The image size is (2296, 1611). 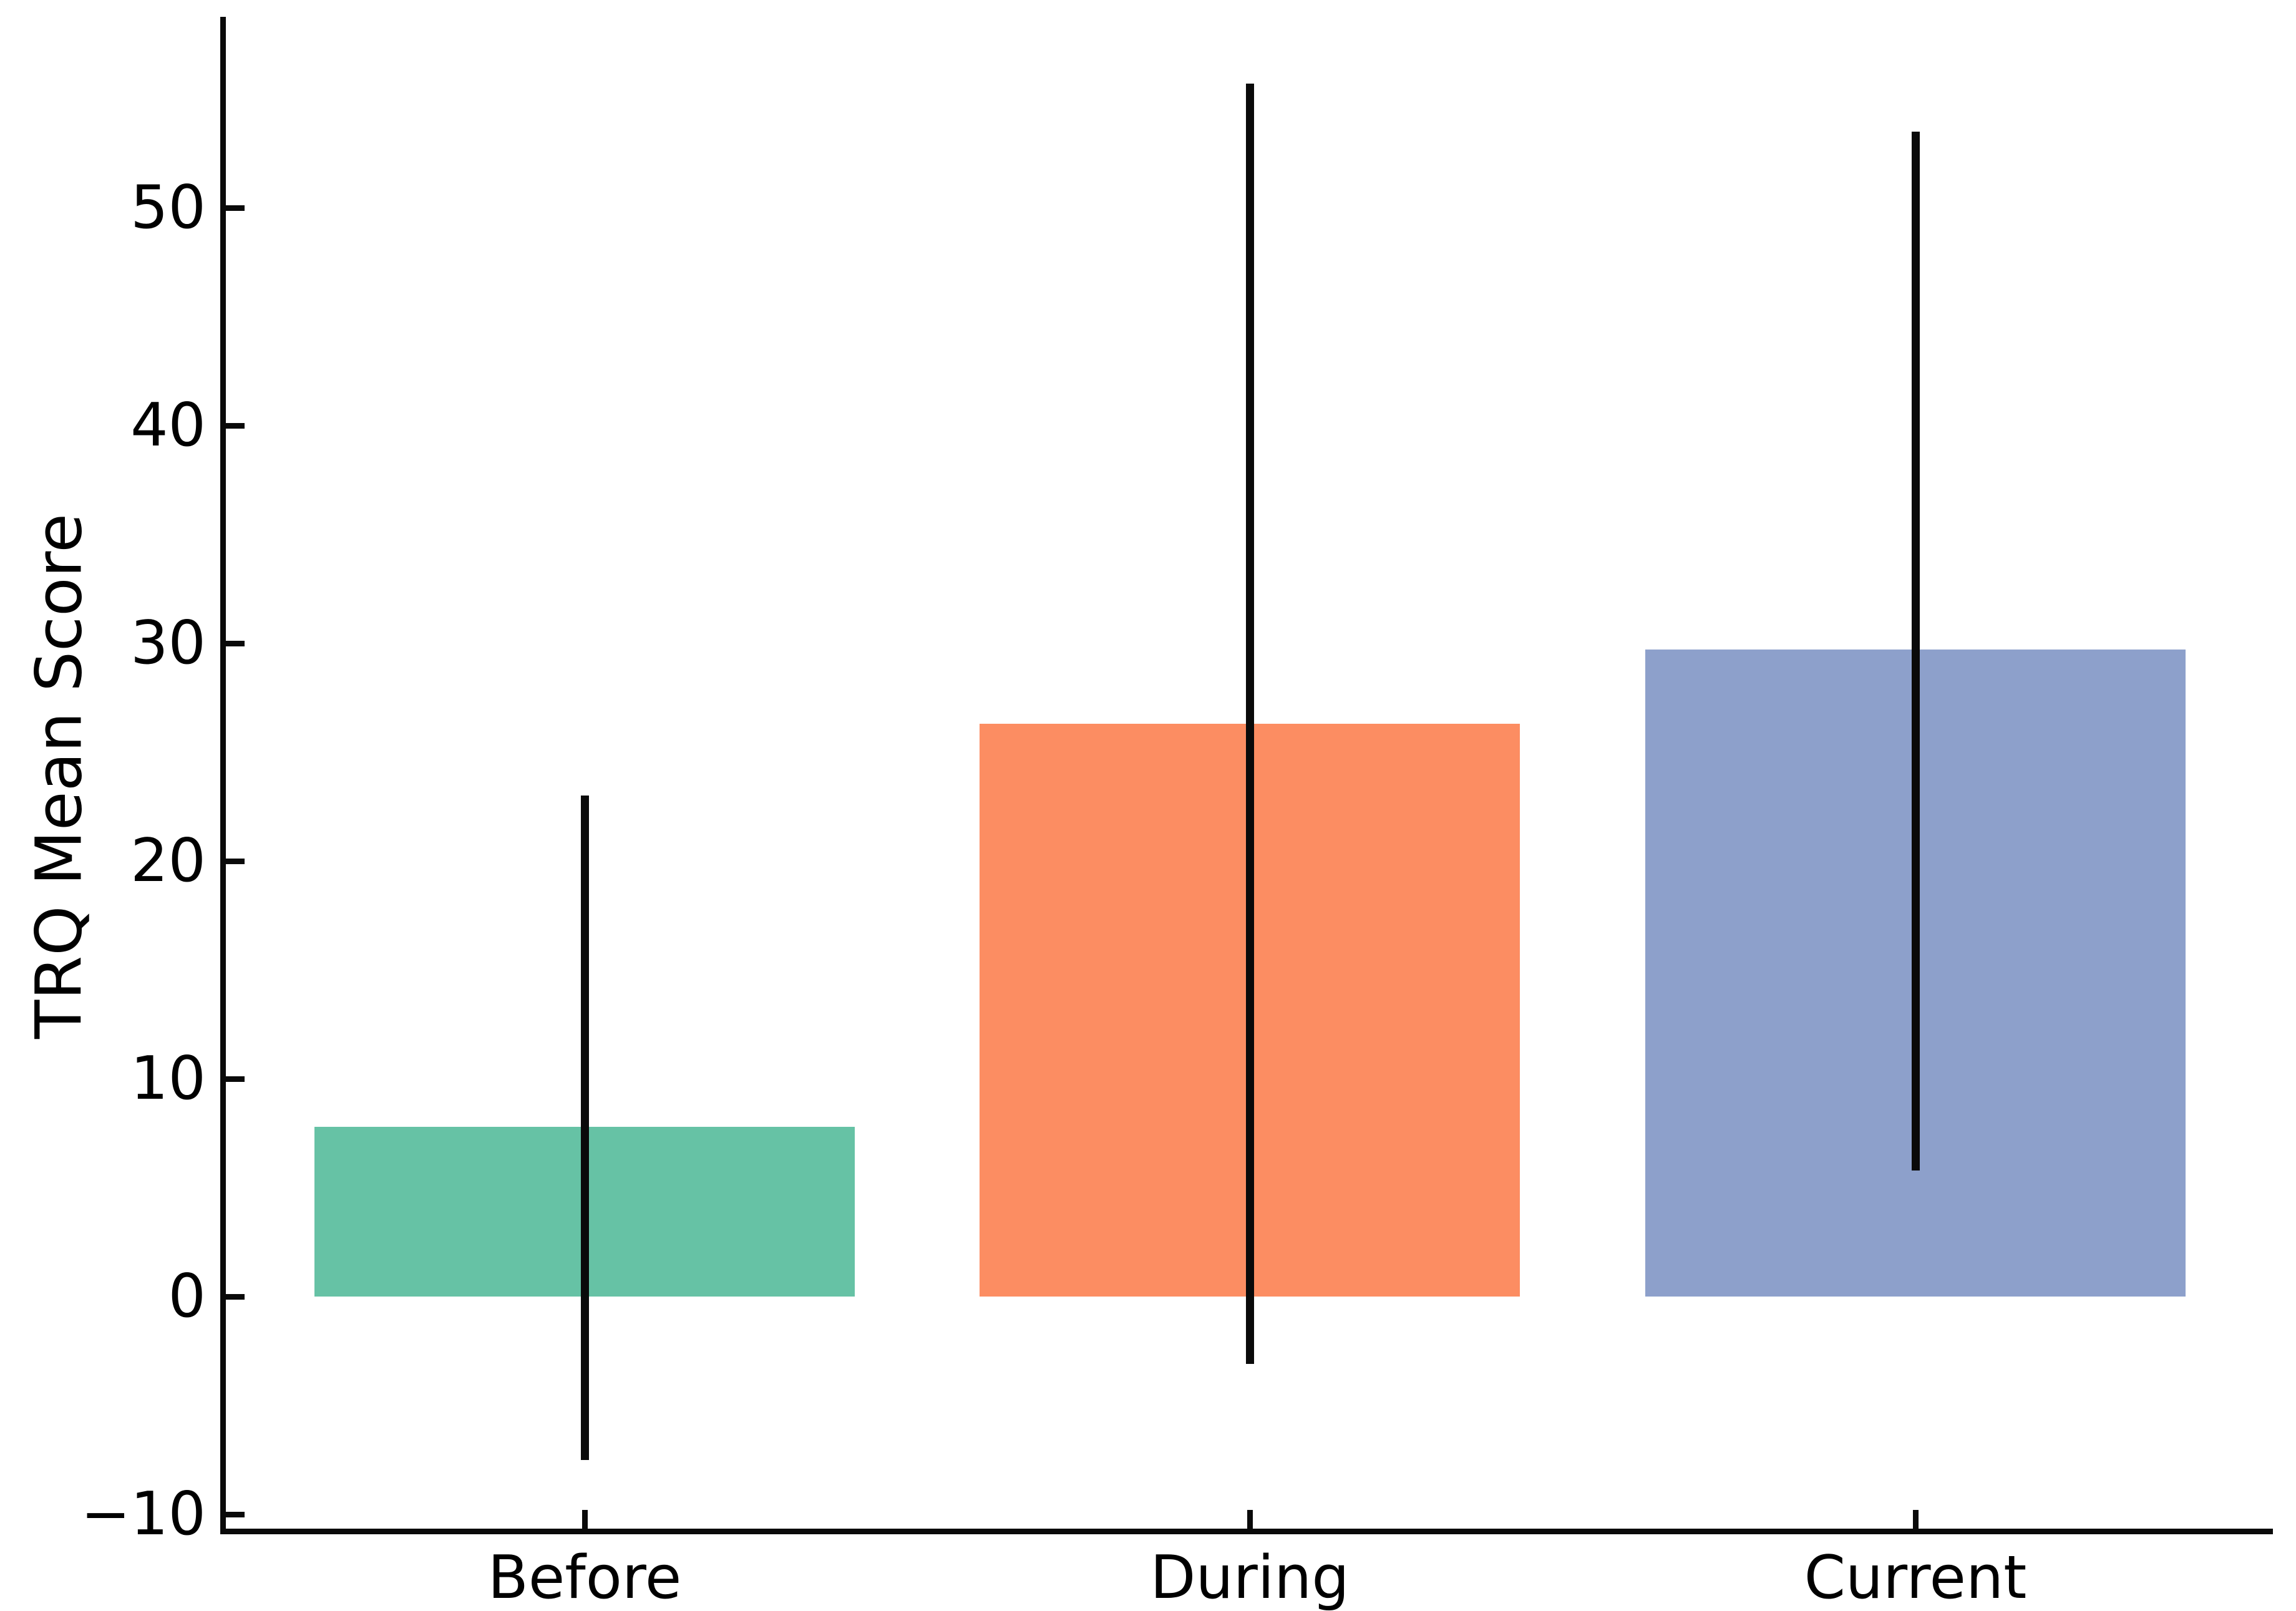 I want to click on y-tick-label: 30, so click(x=168, y=643).